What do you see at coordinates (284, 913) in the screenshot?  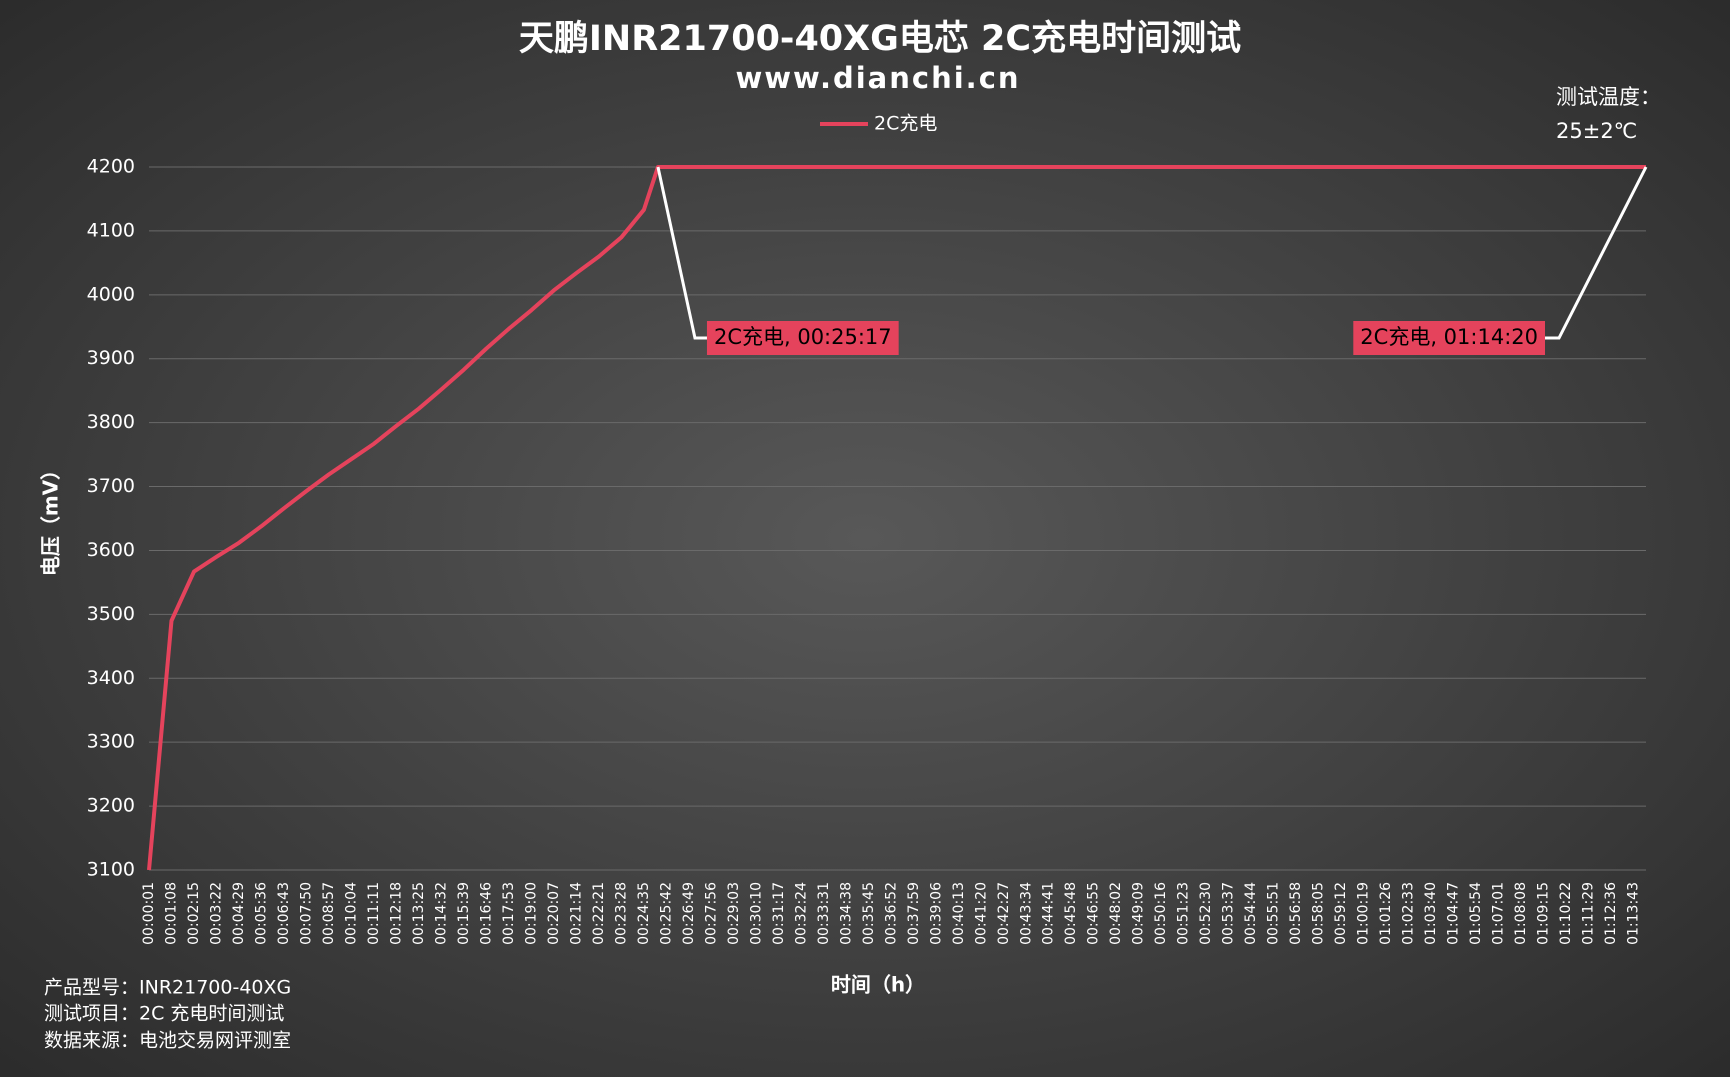 I see `x-tick-label: 00:06:43` at bounding box center [284, 913].